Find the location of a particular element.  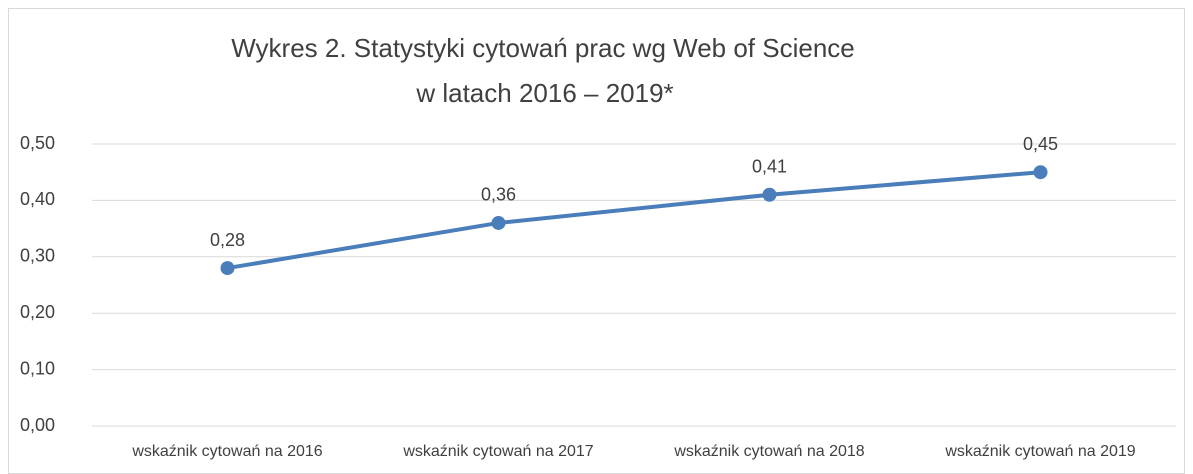

data-label: 0,45 is located at coordinates (1040, 144).